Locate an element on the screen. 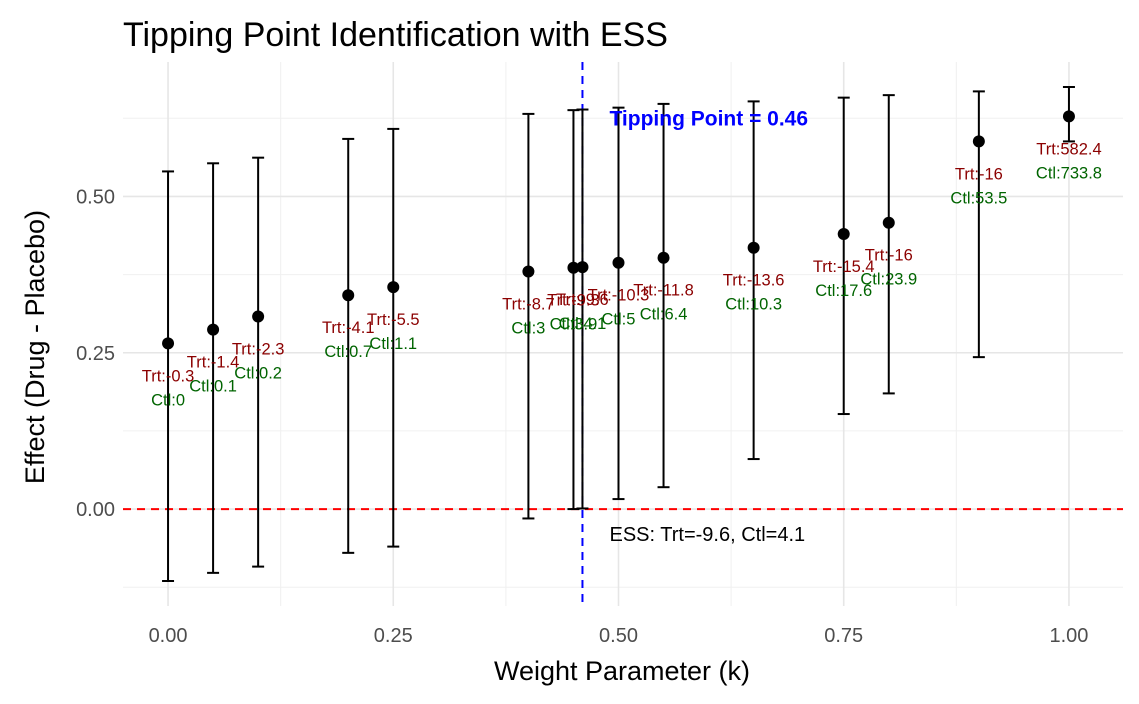 This screenshot has width=1139, height=704. y-tick-labels: 0.00 0.25 0.50 is located at coordinates (95, 353).